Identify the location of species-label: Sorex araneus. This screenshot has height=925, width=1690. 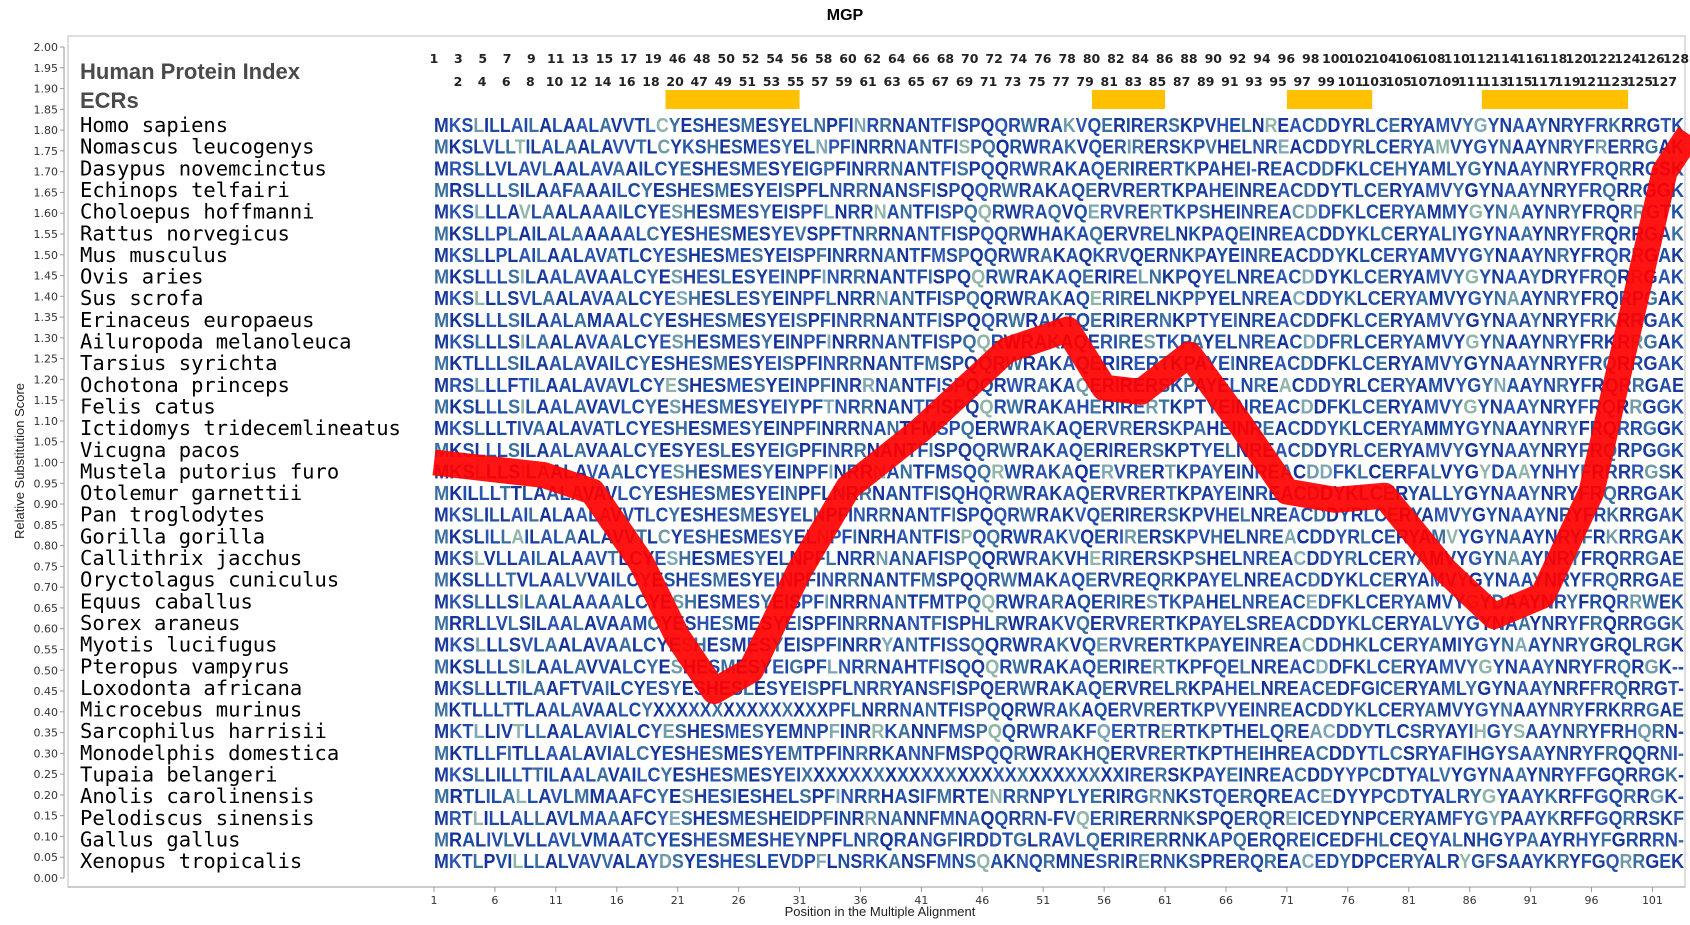
(160, 623).